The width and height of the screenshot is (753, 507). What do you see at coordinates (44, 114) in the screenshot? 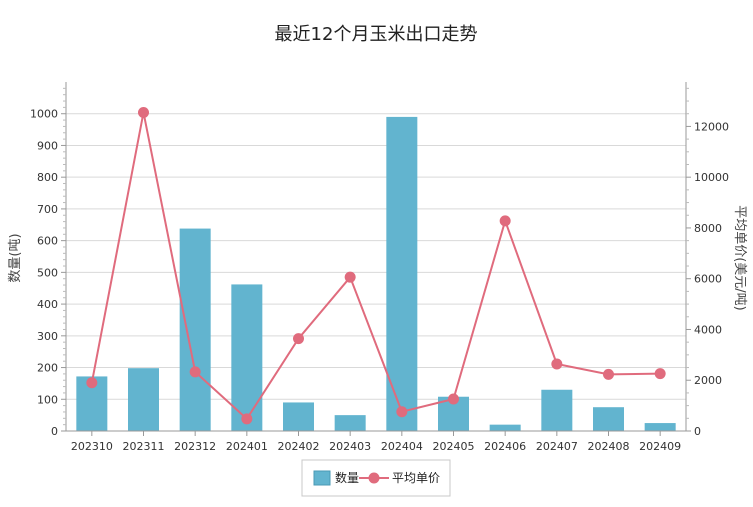
I see `left-tick-label: 1000` at bounding box center [44, 114].